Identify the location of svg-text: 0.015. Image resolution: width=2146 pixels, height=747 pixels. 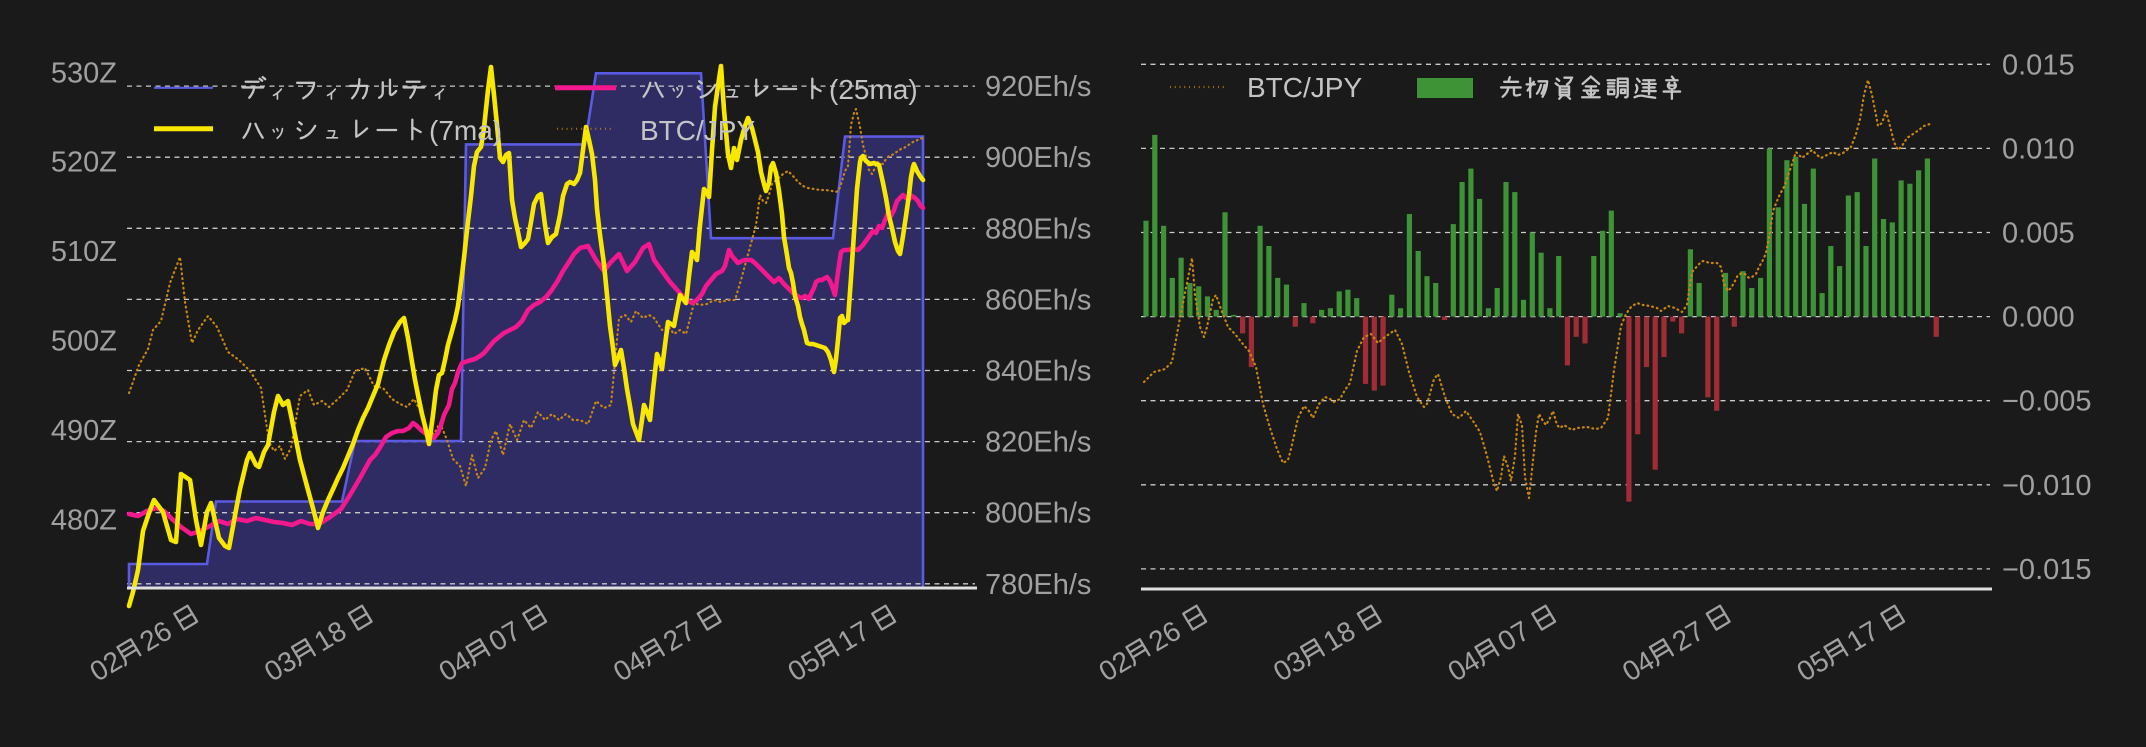
(2038, 65).